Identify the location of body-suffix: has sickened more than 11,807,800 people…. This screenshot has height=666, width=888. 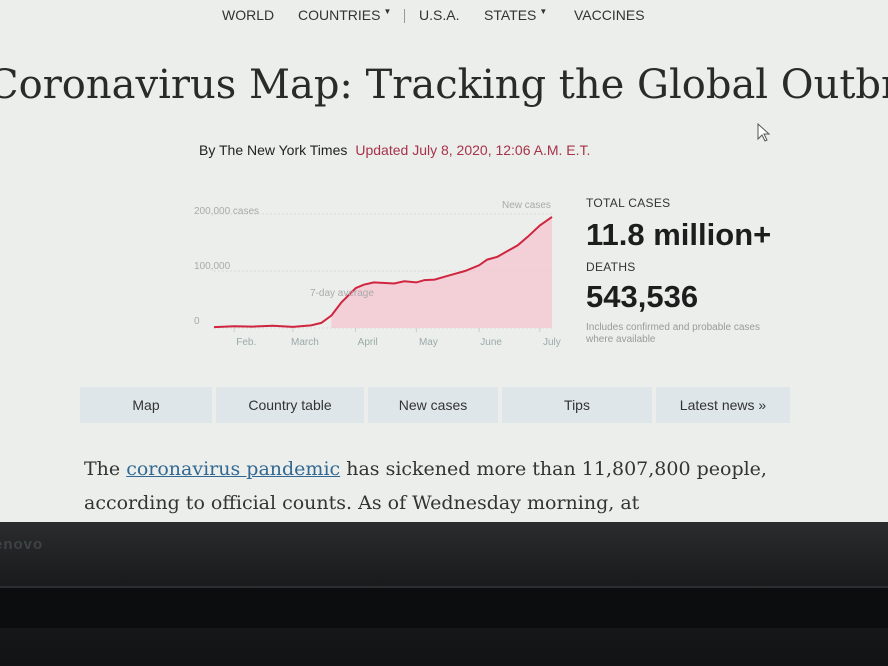
(425, 486).